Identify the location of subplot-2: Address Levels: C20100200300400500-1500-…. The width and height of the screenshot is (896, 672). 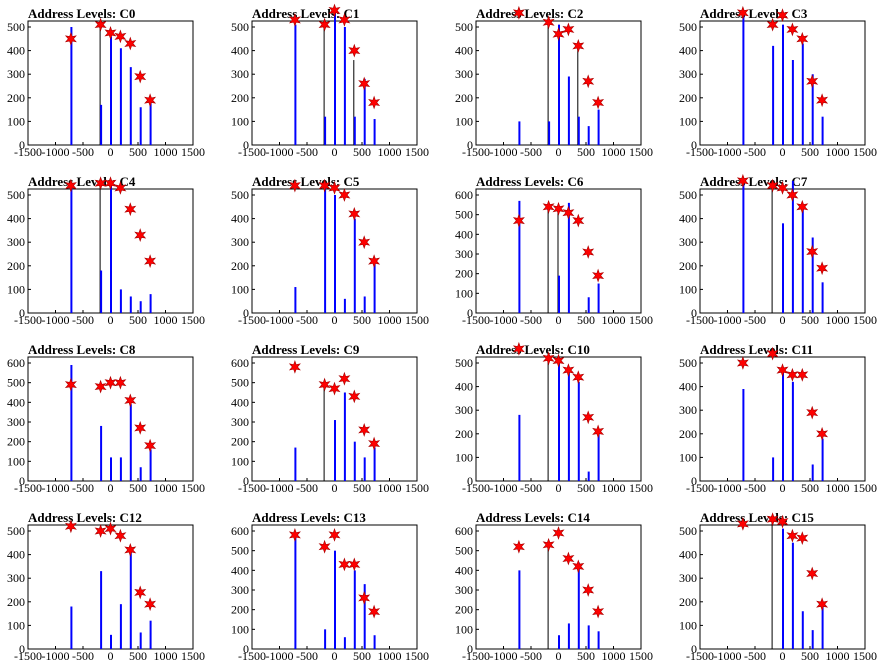
(554, 82).